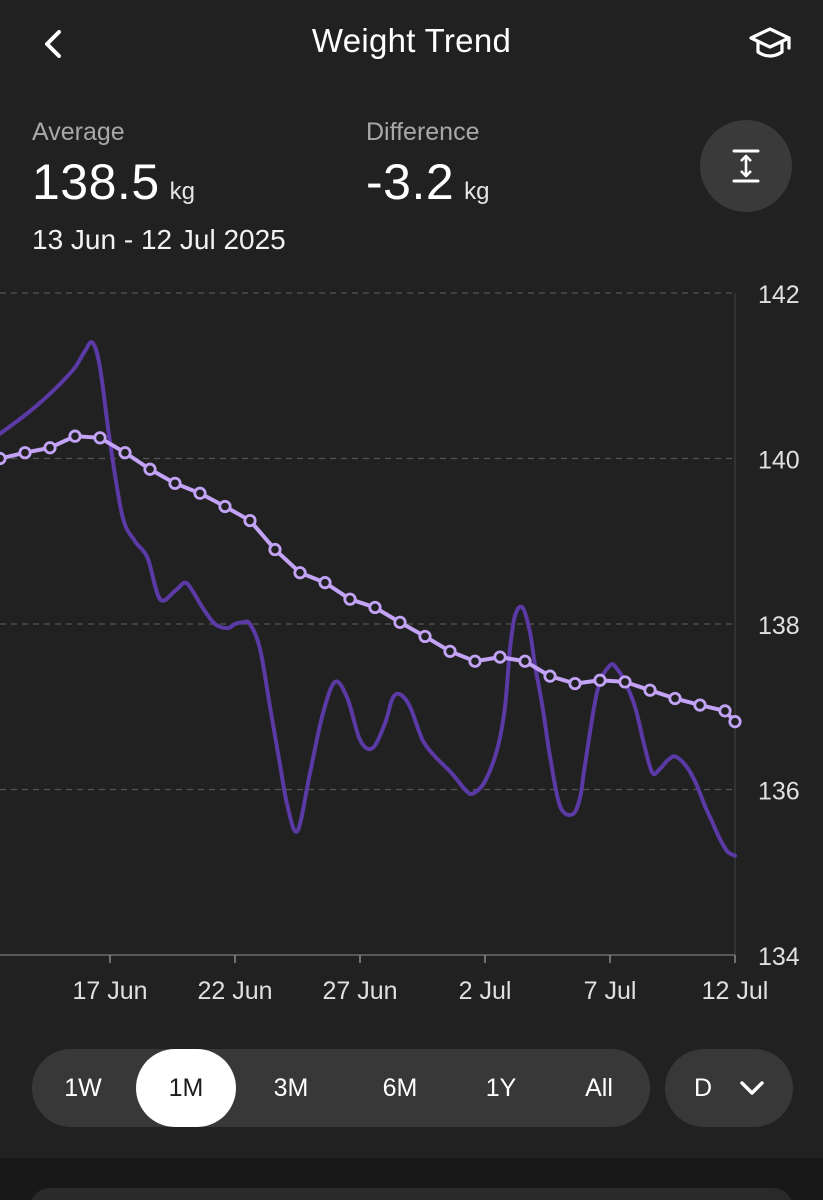 The width and height of the screenshot is (823, 1200). I want to click on date-range: 13 Jun - 12 Jul 2025, so click(159, 239).